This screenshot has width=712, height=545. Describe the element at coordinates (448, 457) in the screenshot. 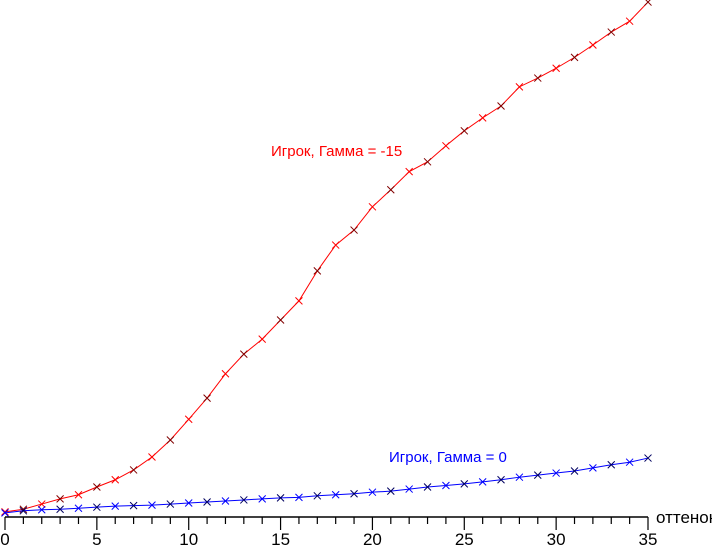

I see `series-label-gamma-0: Игрок, Гамма = 0` at that location.